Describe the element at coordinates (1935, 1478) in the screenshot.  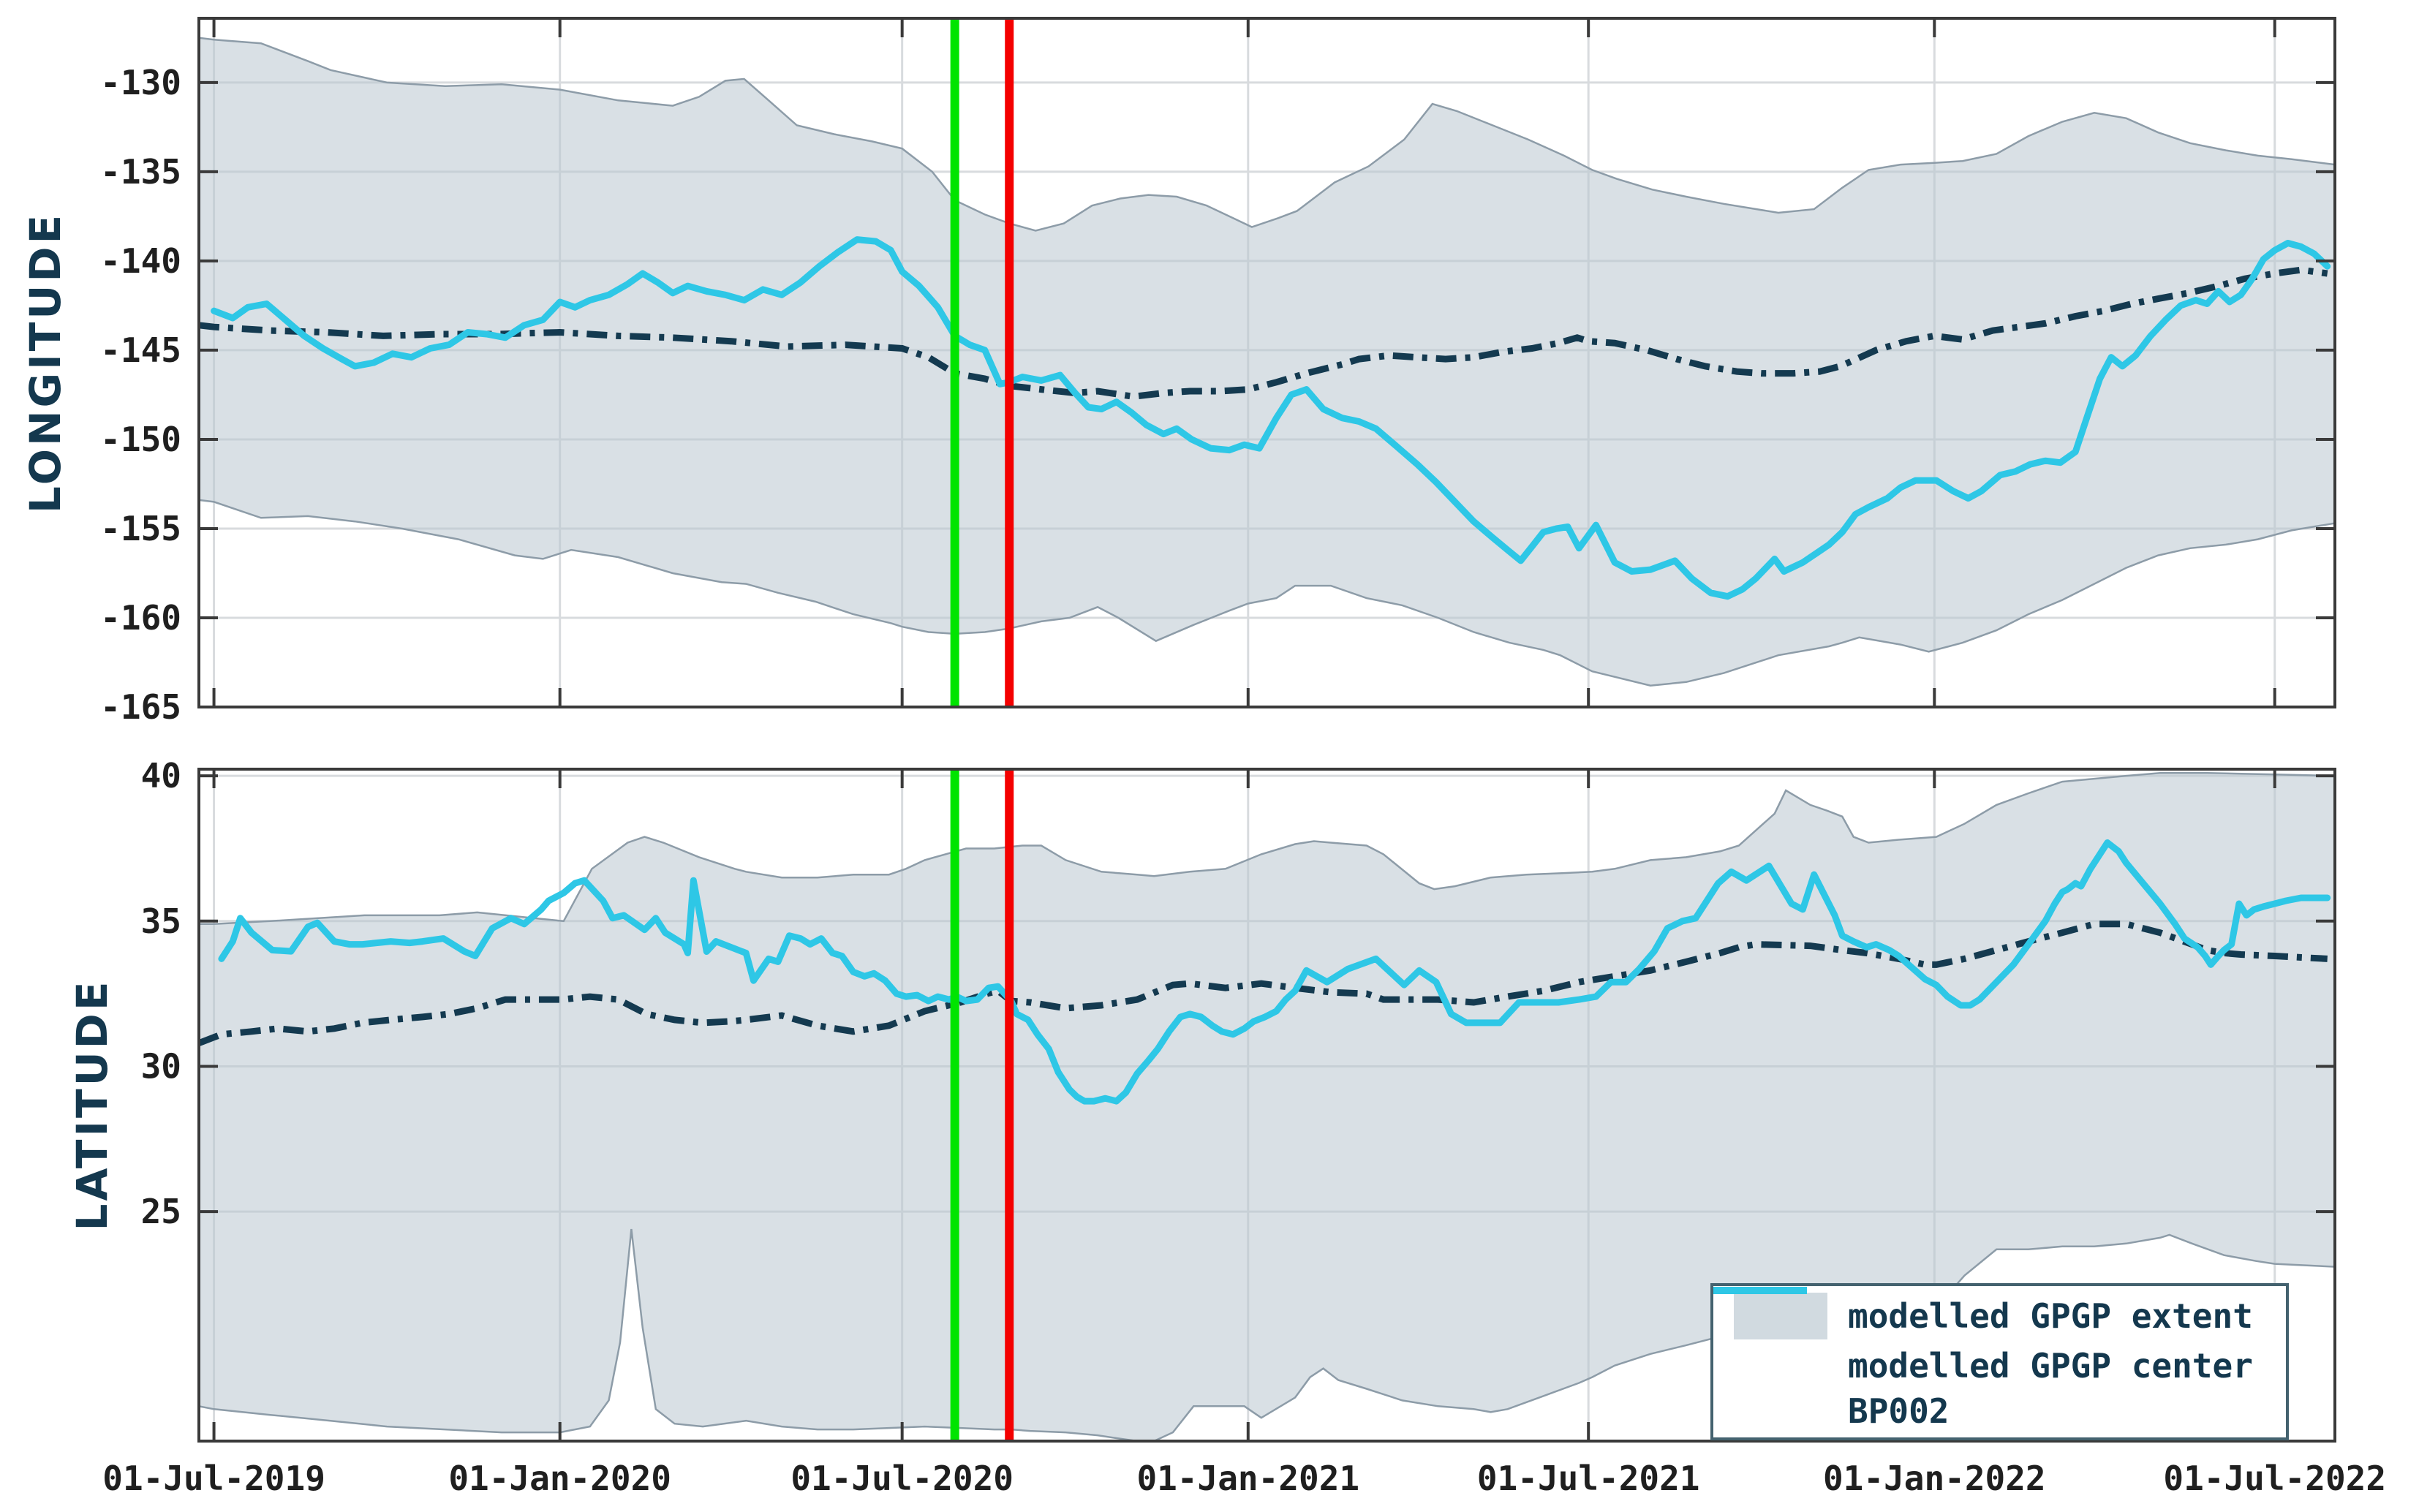
I see `x-tick-label: 01-Jan-2022` at that location.